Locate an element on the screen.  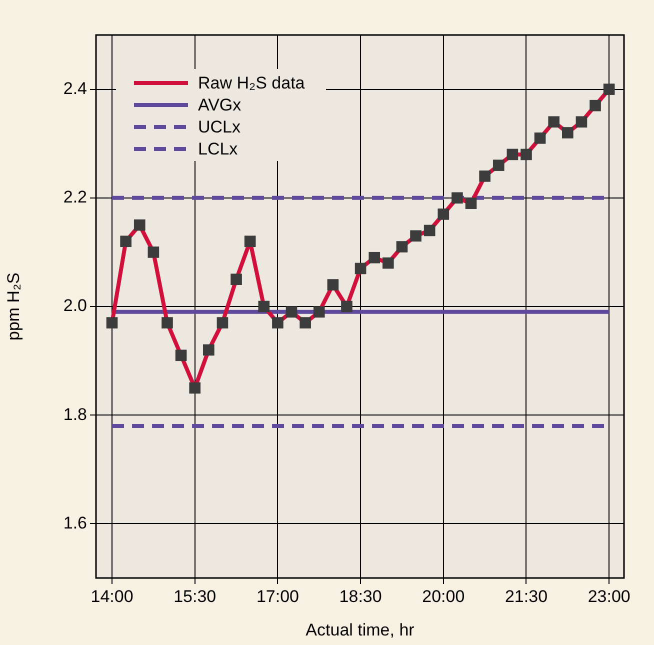
y-tick-label: 2.2 is located at coordinates (75, 197).